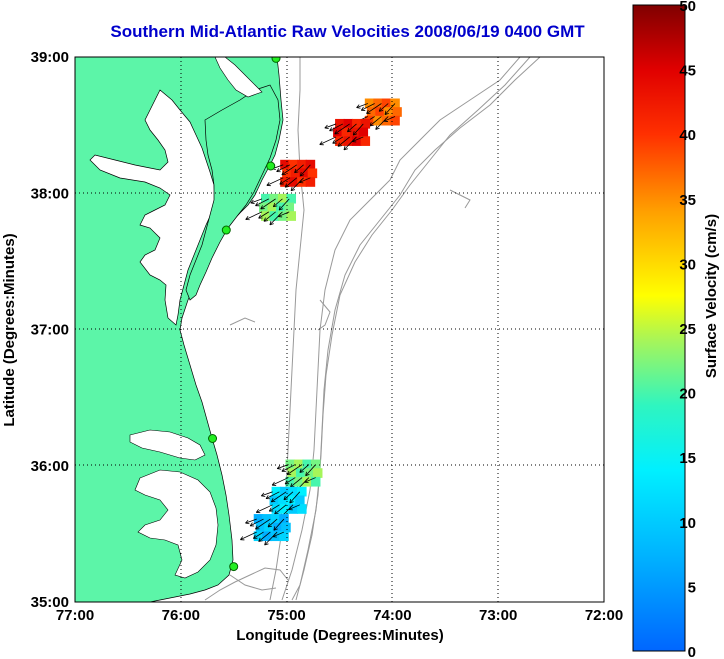  What do you see at coordinates (297, 475) in the screenshot?
I see `hatteras-north-patch` at bounding box center [297, 475].